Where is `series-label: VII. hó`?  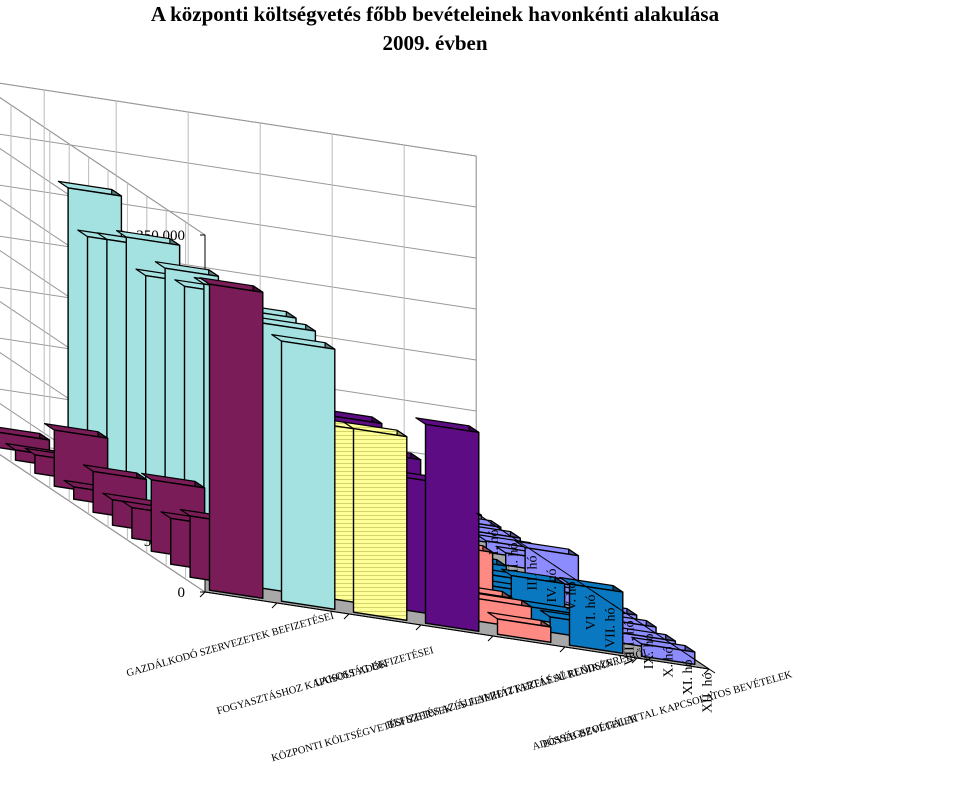 series-label: VII. hó is located at coordinates (610, 628).